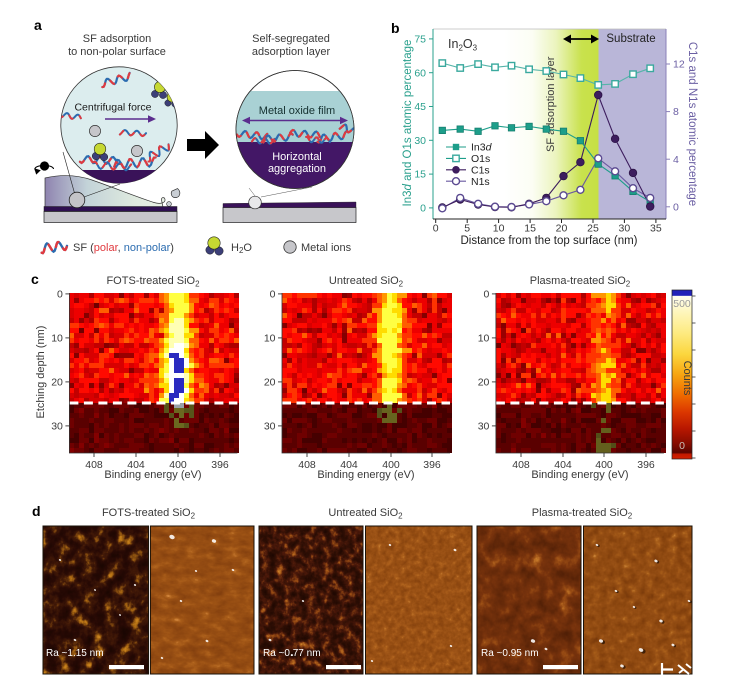 The image size is (739, 696). I want to click on svg-text: H2O, so click(241, 248).